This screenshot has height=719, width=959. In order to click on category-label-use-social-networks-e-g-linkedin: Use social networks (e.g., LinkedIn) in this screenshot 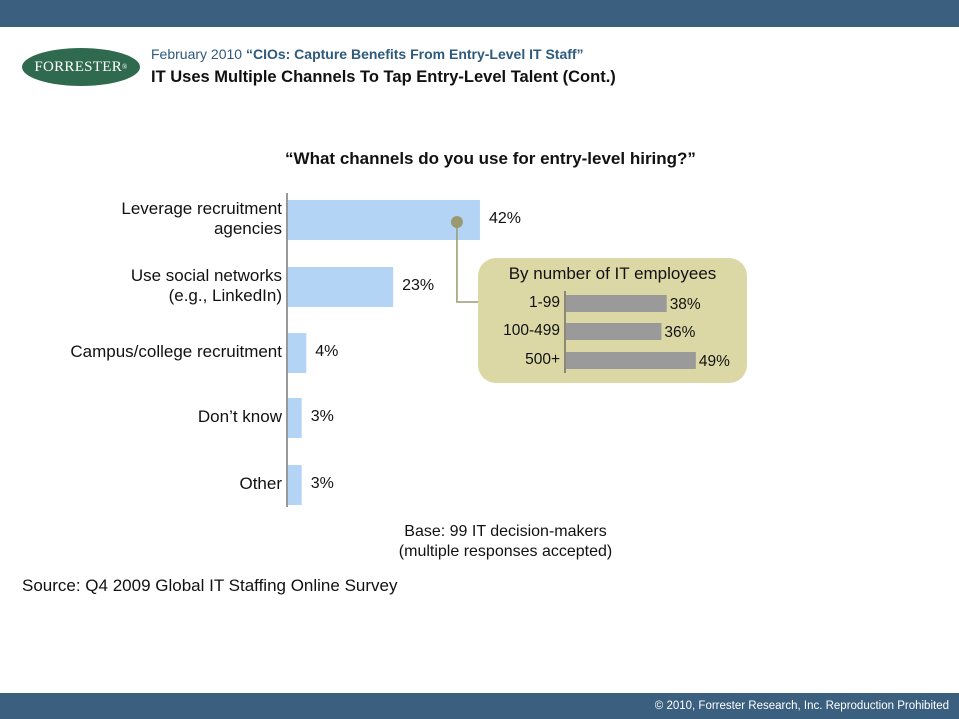, I will do `click(206, 286)`.